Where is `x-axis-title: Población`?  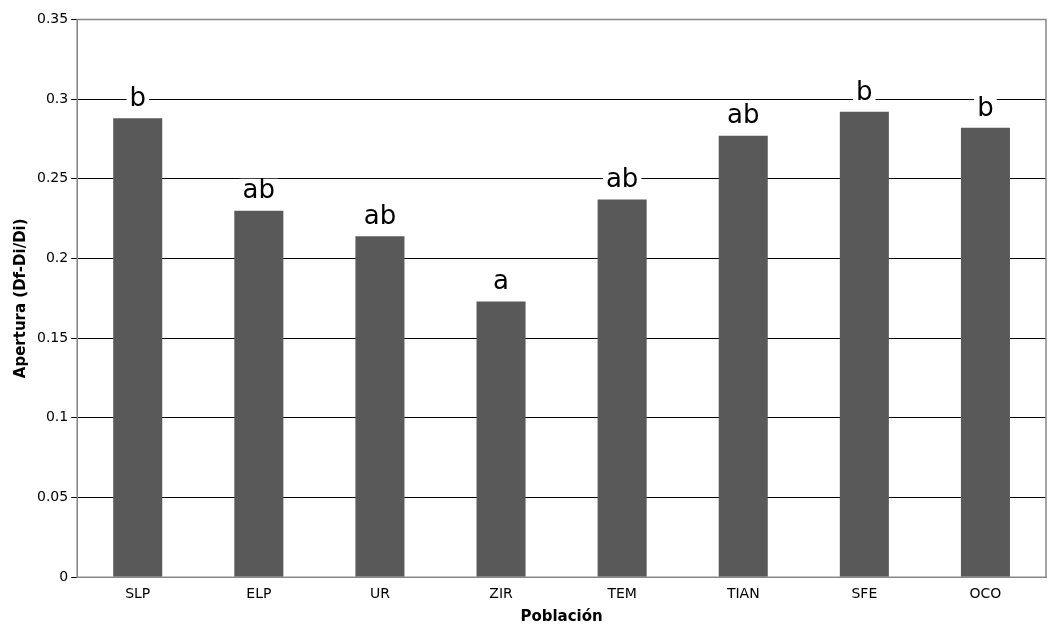 x-axis-title: Población is located at coordinates (561, 615).